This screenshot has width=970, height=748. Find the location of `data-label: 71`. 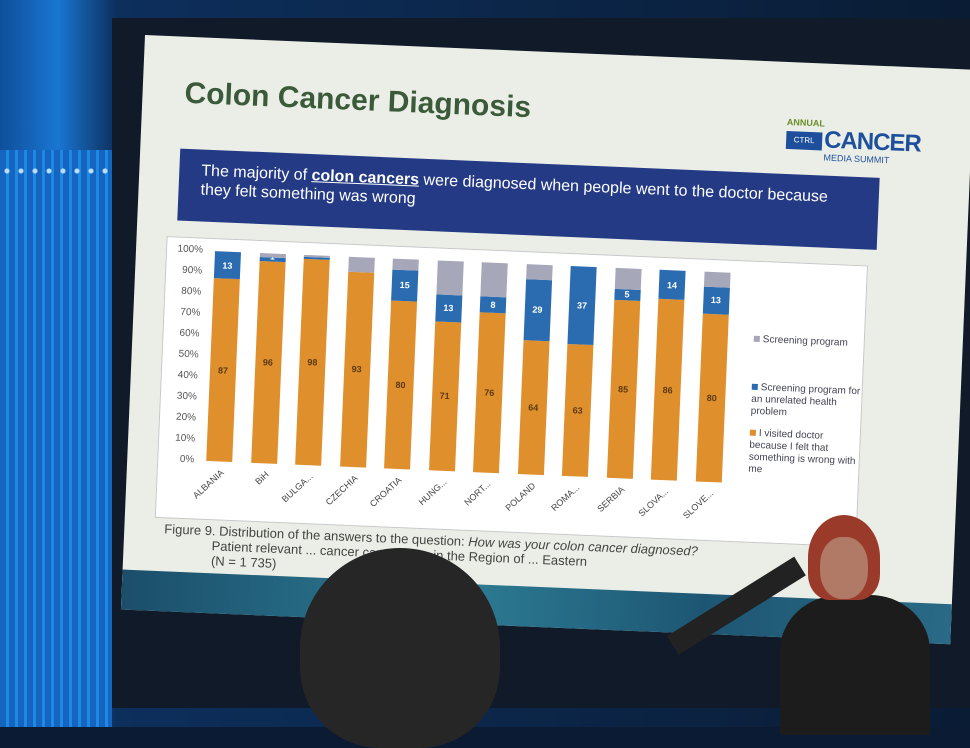

data-label: 71 is located at coordinates (444, 396).